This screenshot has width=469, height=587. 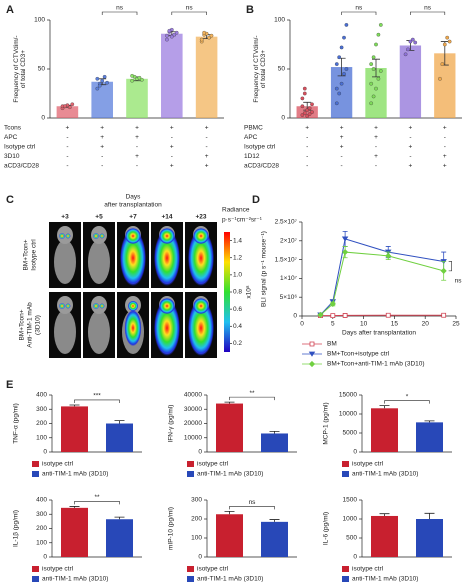 What do you see at coordinates (200, 217) in the screenshot?
I see `day-label: +23` at bounding box center [200, 217].